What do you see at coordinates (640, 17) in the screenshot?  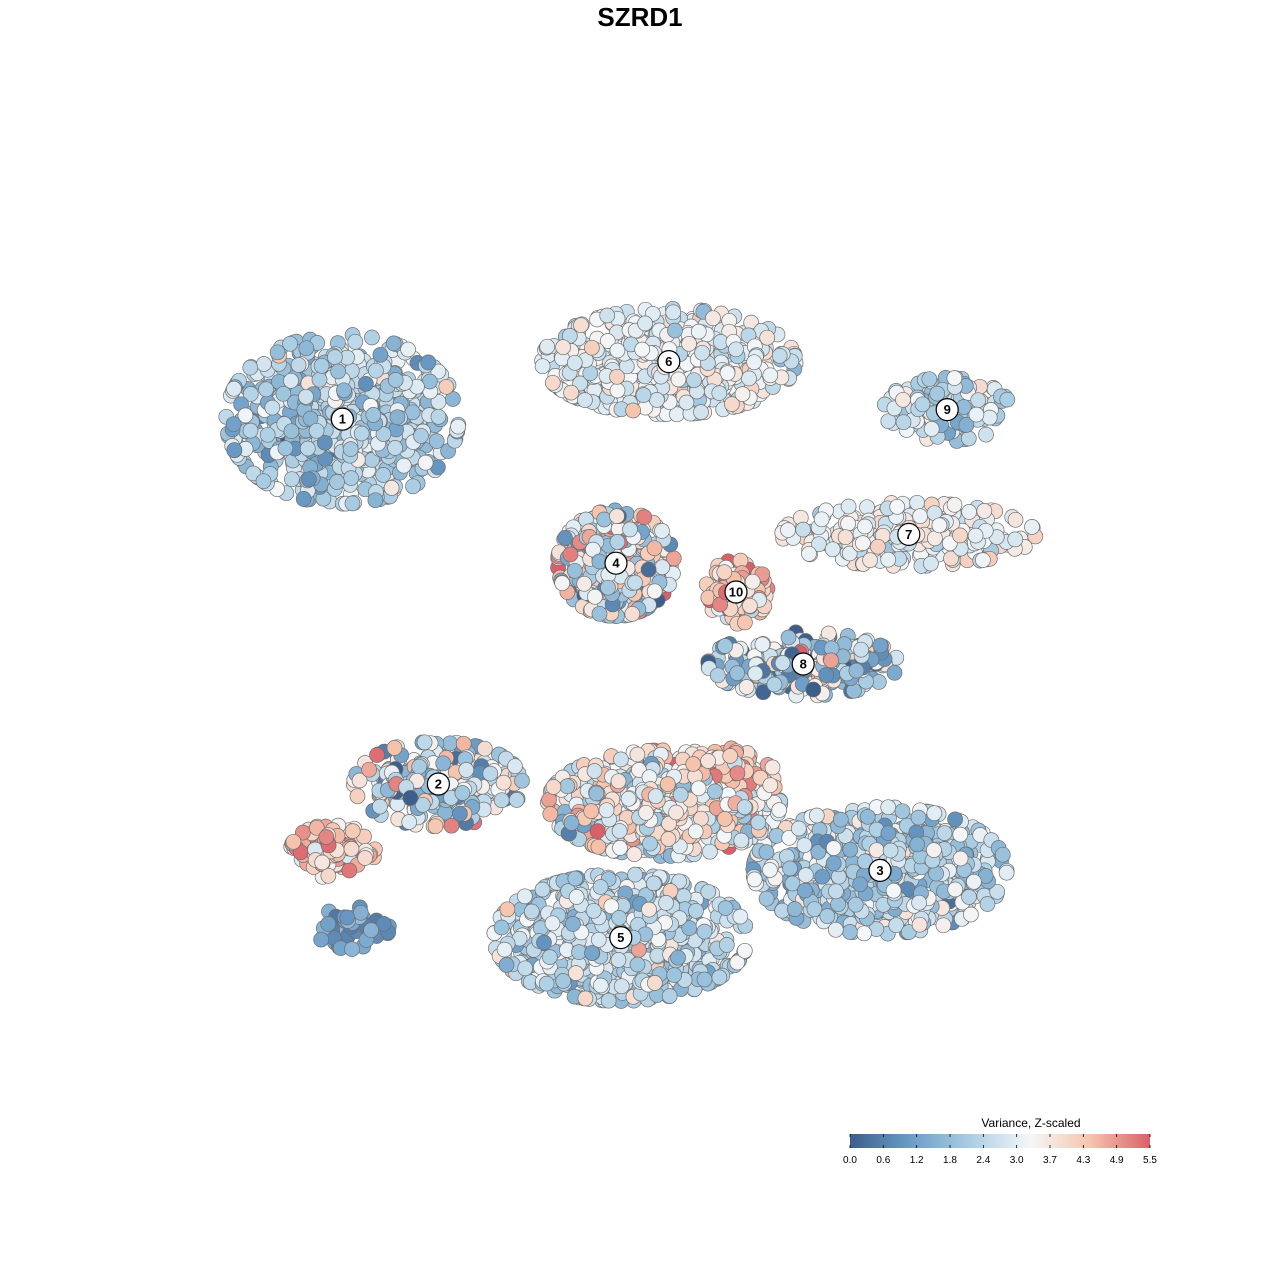 I see `chart-title: SZRD1` at bounding box center [640, 17].